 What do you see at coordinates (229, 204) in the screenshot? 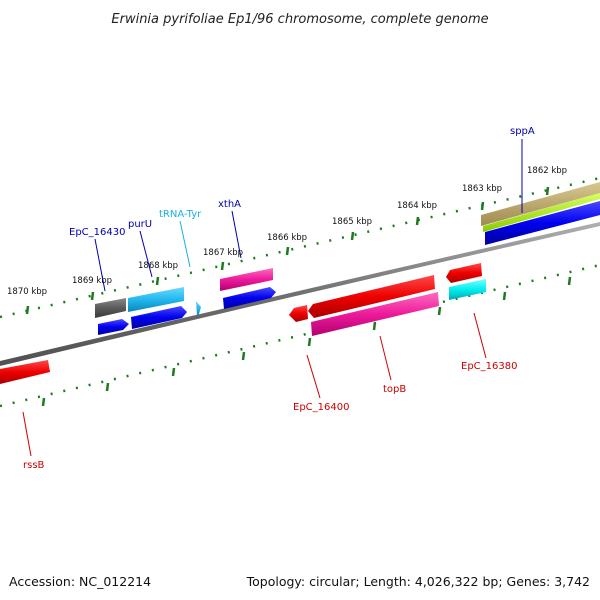
I see `gene-label-xthA: xthA` at bounding box center [229, 204].